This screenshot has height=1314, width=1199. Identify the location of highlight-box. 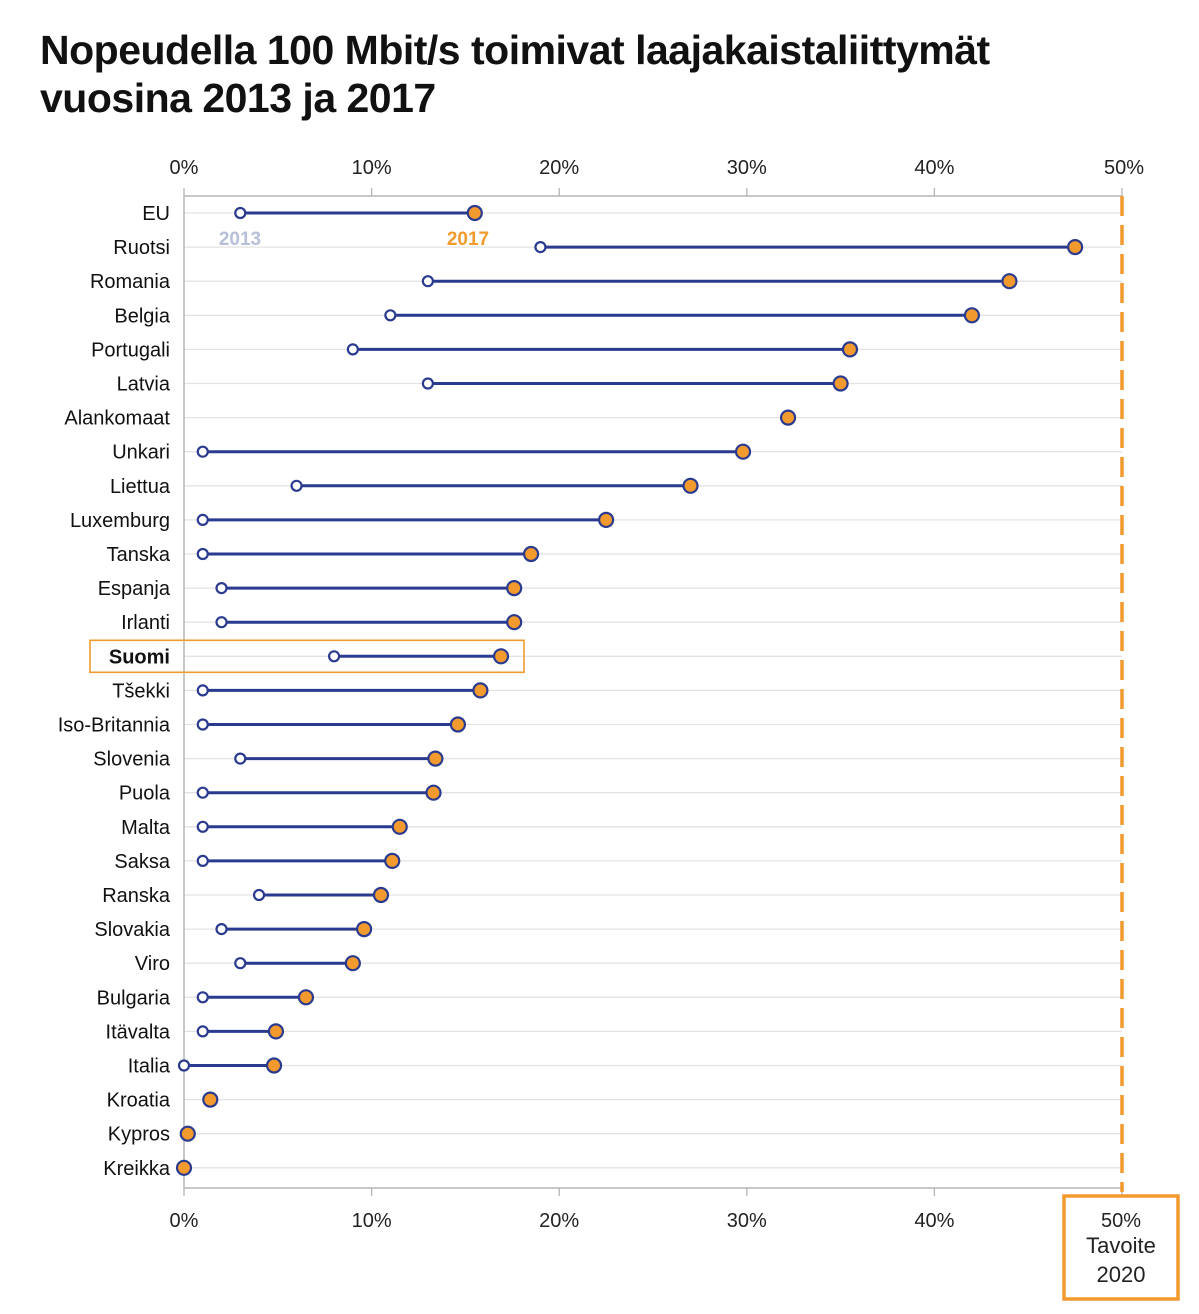
(307, 656).